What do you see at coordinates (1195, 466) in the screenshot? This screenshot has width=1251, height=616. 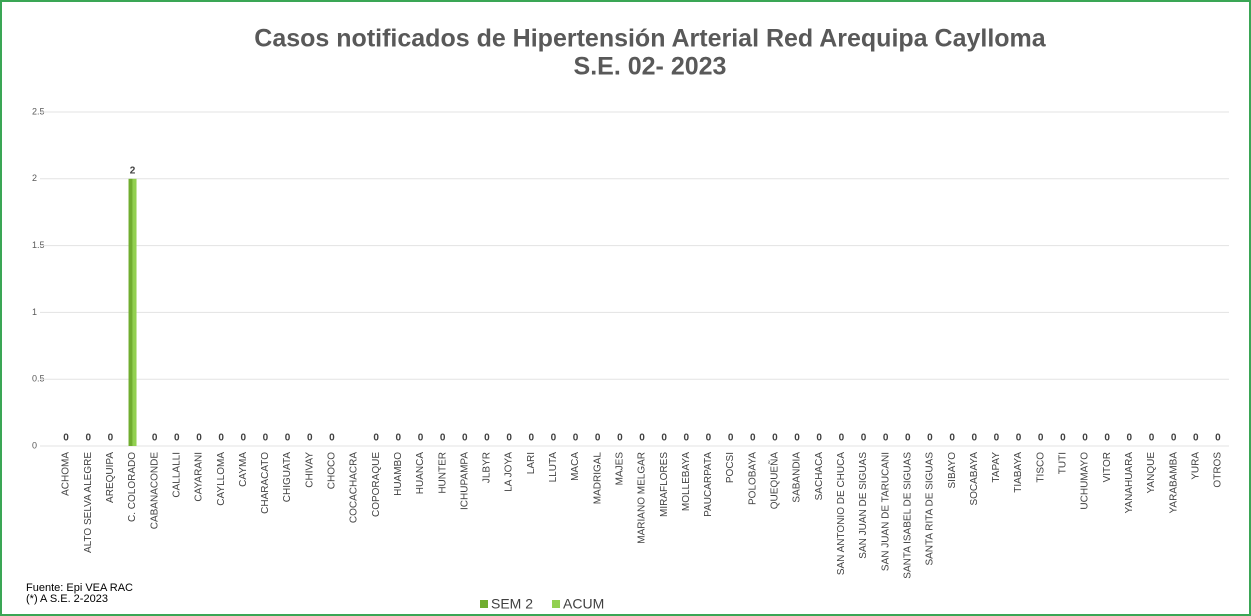 I see `x-tick-label: YURA` at bounding box center [1195, 466].